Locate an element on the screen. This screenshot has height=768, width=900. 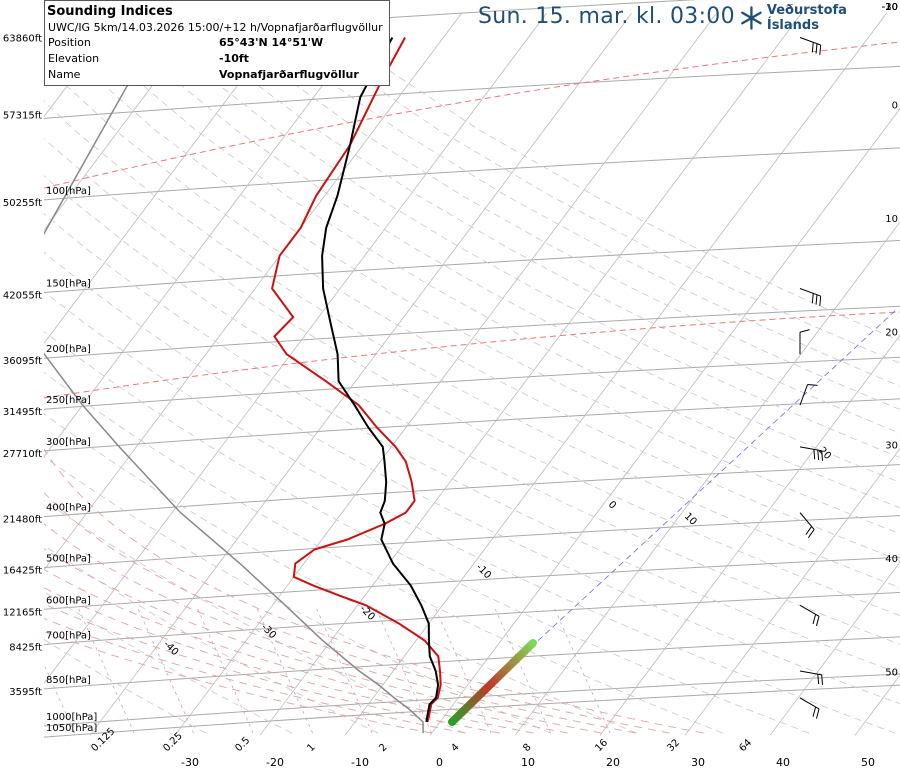
isotherm-right-label: -20 is located at coordinates (890, 7).